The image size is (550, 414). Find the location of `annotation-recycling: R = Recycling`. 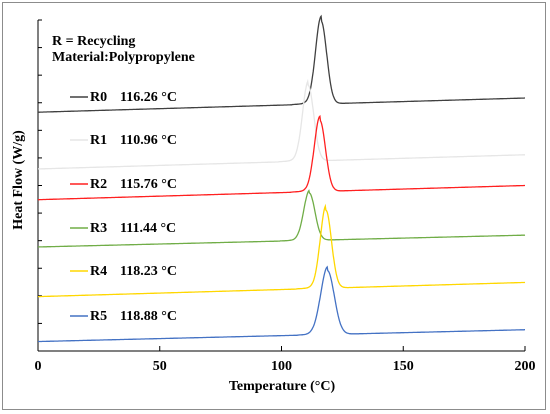

annotation-recycling: R = Recycling is located at coordinates (93, 41).